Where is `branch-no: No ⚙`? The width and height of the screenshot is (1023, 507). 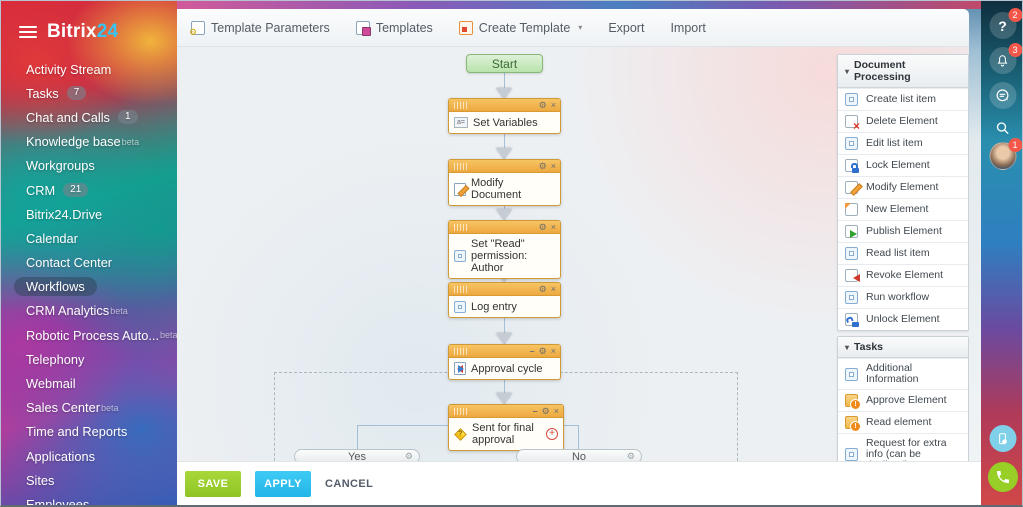 branch-no: No ⚙ is located at coordinates (579, 455).